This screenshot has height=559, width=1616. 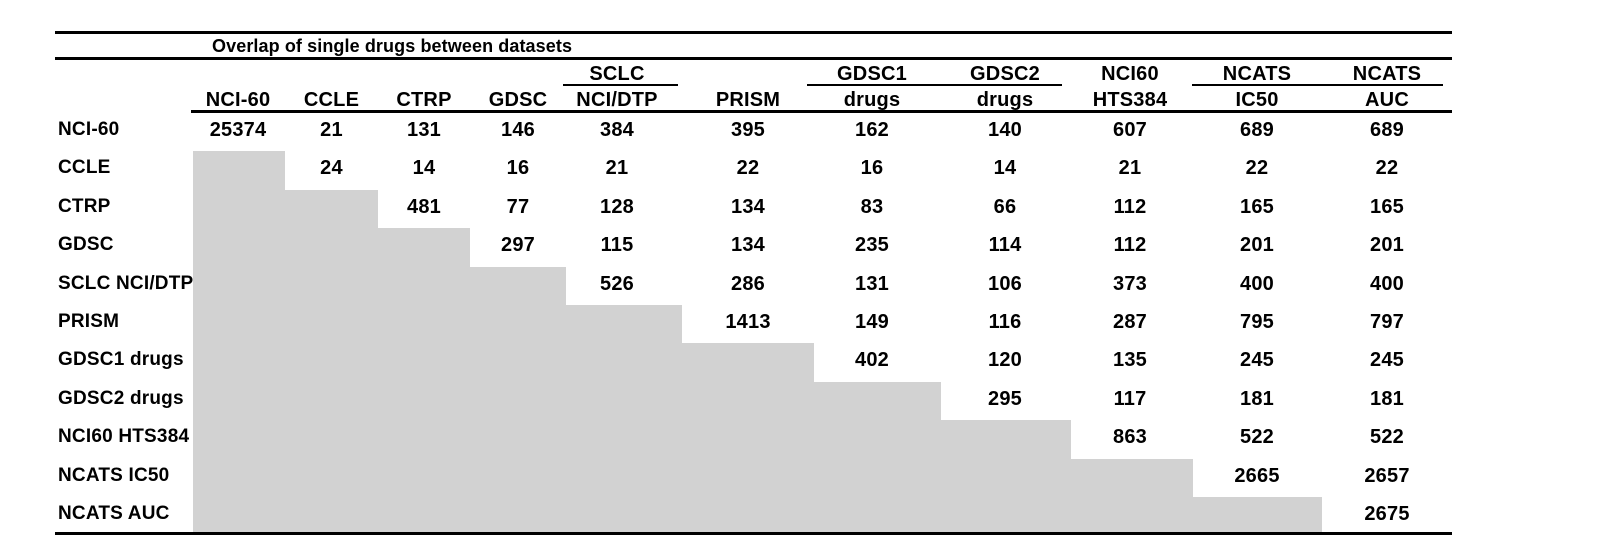 What do you see at coordinates (872, 245) in the screenshot?
I see `table-cell-value: 235` at bounding box center [872, 245].